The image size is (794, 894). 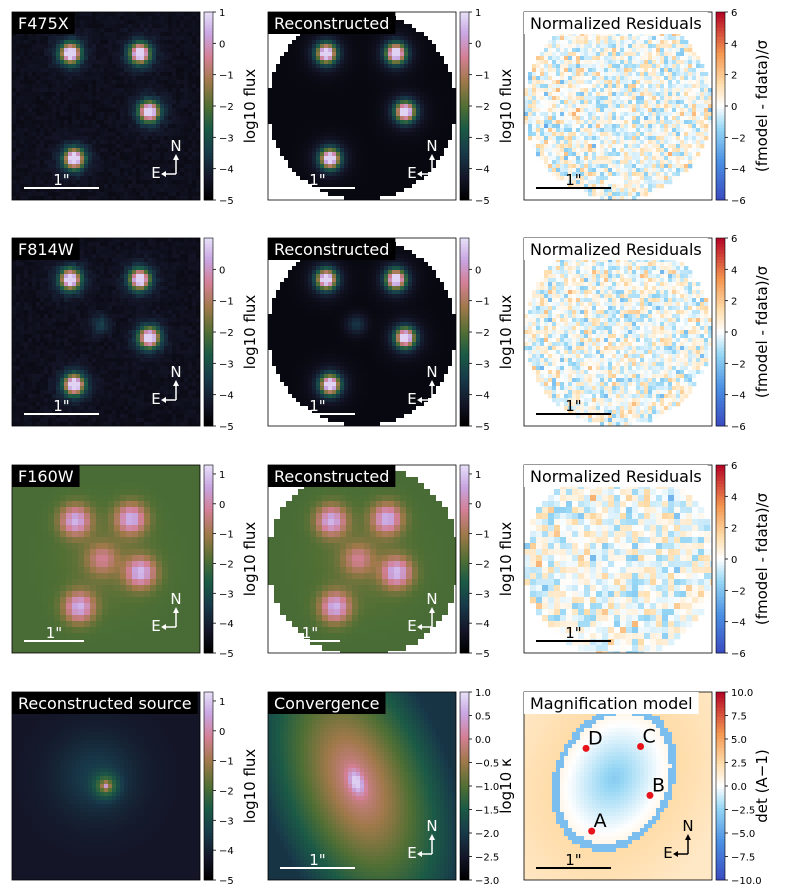 I want to click on colorbar-tick-label: 5.0, so click(x=739, y=740).